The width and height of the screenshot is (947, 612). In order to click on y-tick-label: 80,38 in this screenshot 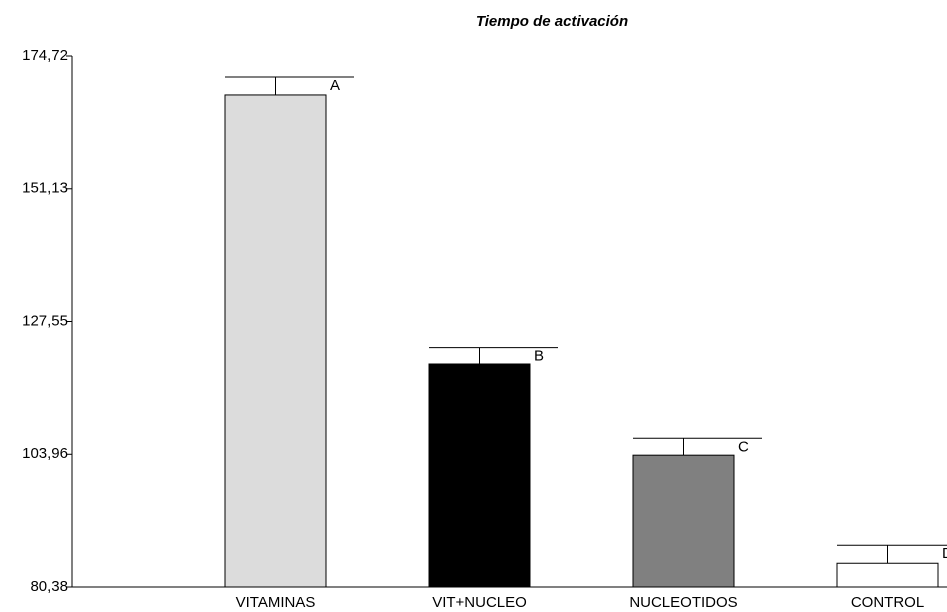, I will do `click(49, 586)`.